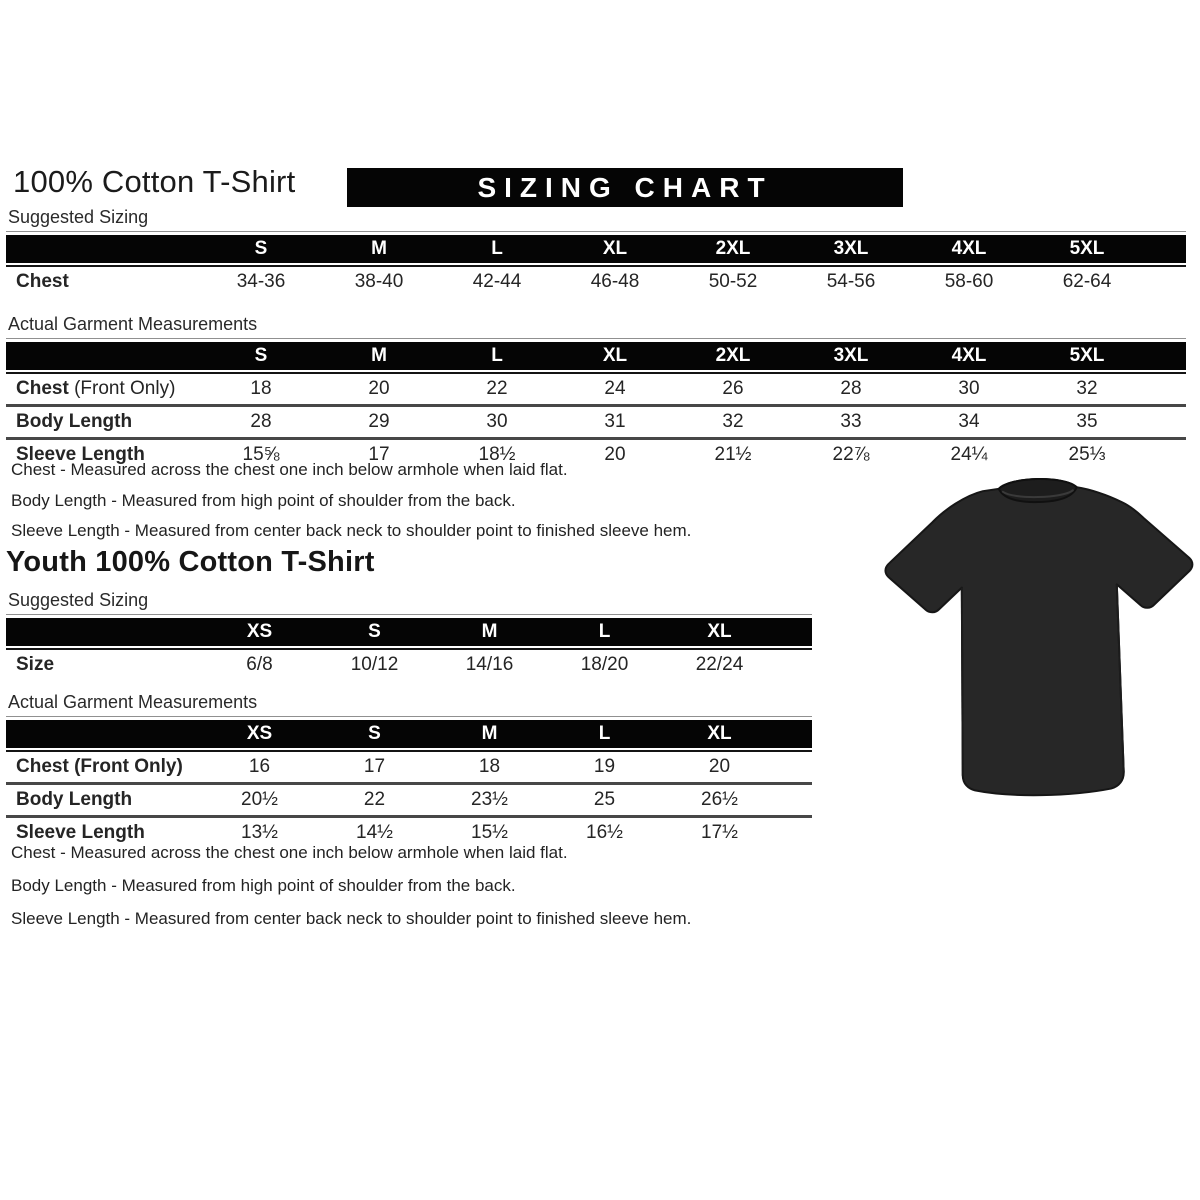 The width and height of the screenshot is (1200, 1200). What do you see at coordinates (497, 281) in the screenshot?
I see `table-cell: 42-44` at bounding box center [497, 281].